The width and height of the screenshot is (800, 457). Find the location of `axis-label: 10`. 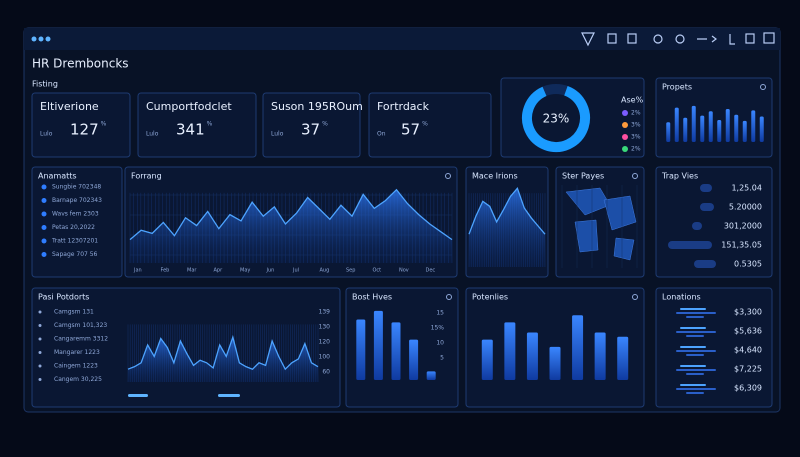

axis-label: 10 is located at coordinates (440, 343).